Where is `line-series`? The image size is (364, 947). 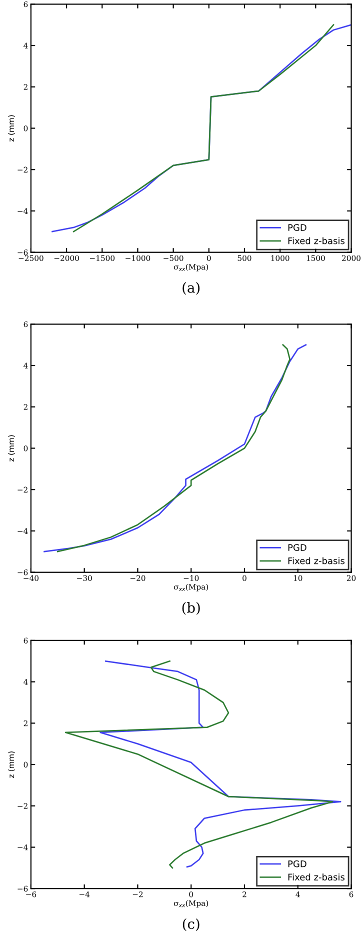
line-series is located at coordinates (221, 764).